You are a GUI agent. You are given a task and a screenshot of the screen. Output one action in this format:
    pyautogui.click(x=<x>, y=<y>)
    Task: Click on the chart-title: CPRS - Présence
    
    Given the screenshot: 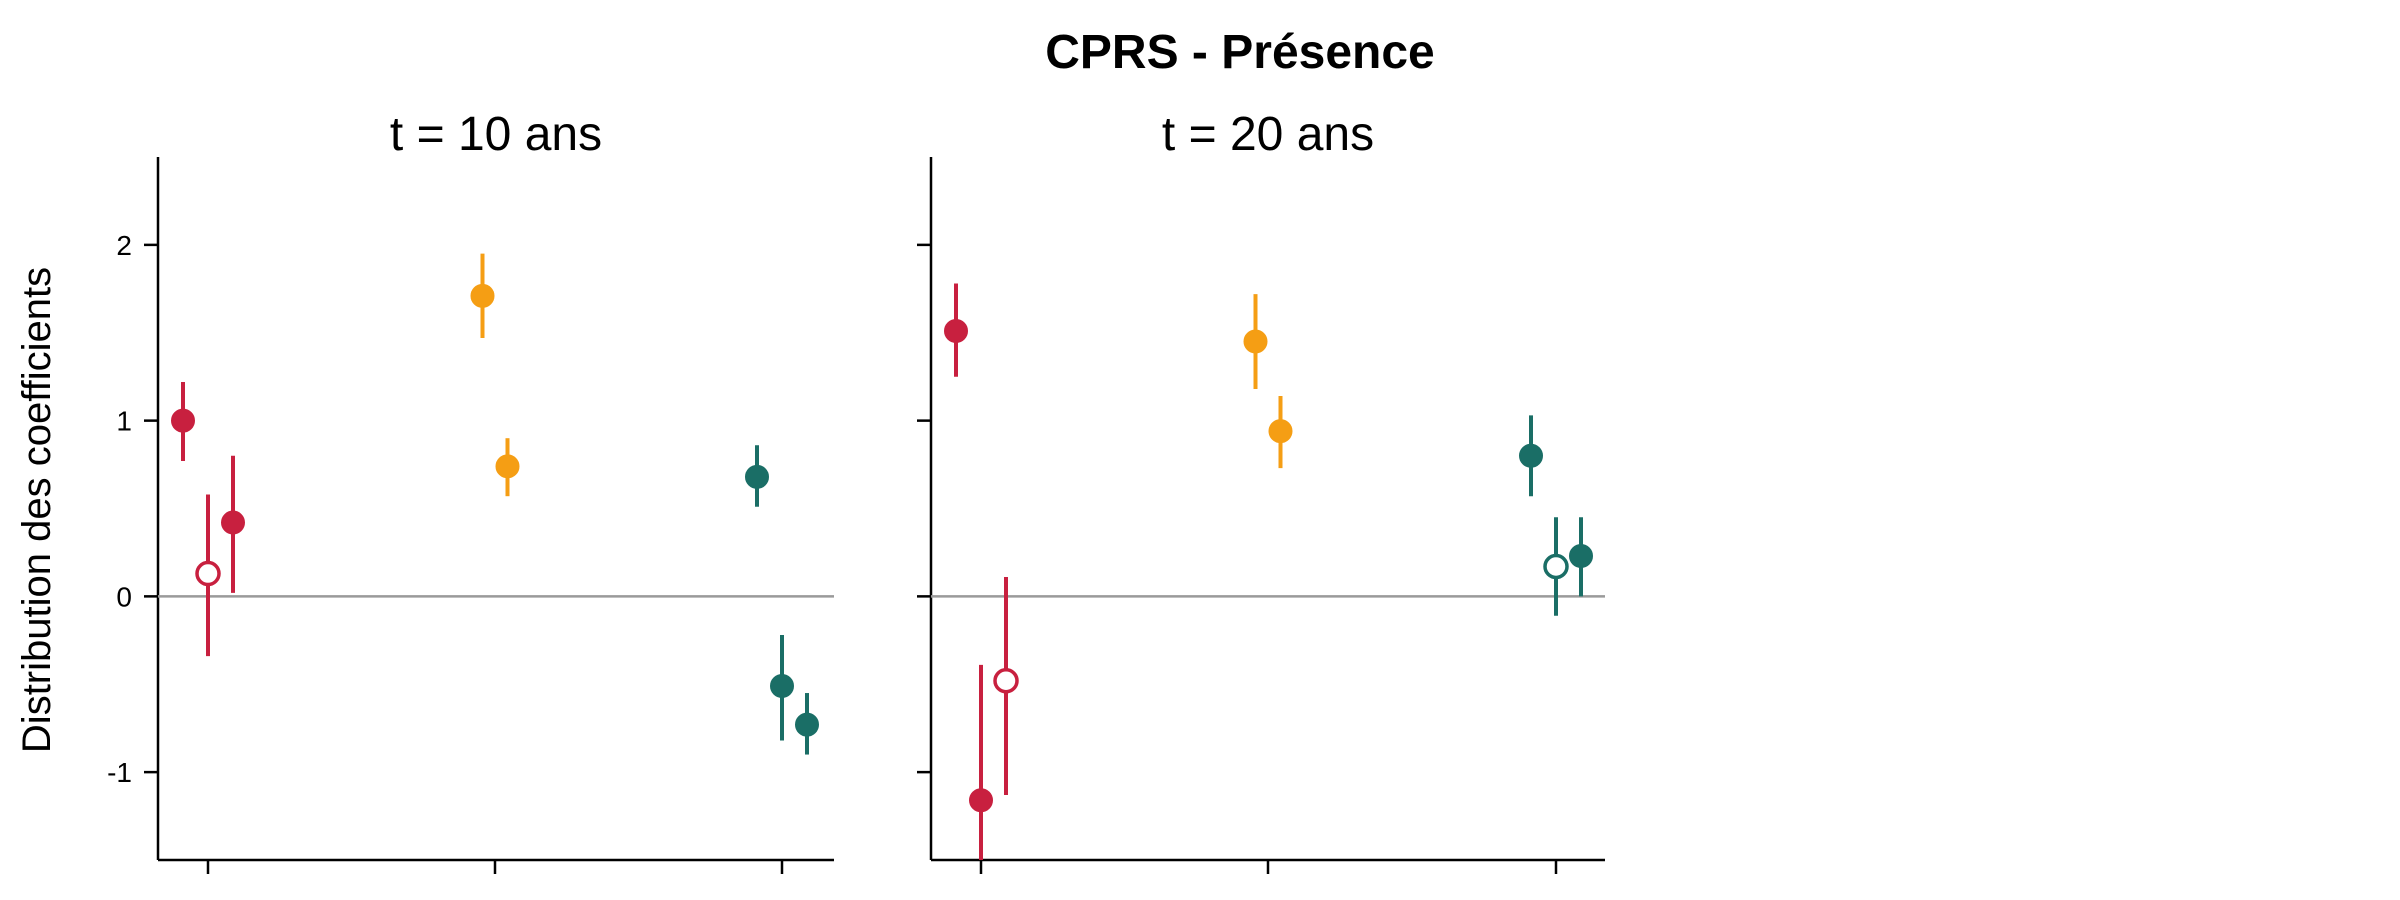 What is the action you would take?
    pyautogui.click(x=1240, y=52)
    